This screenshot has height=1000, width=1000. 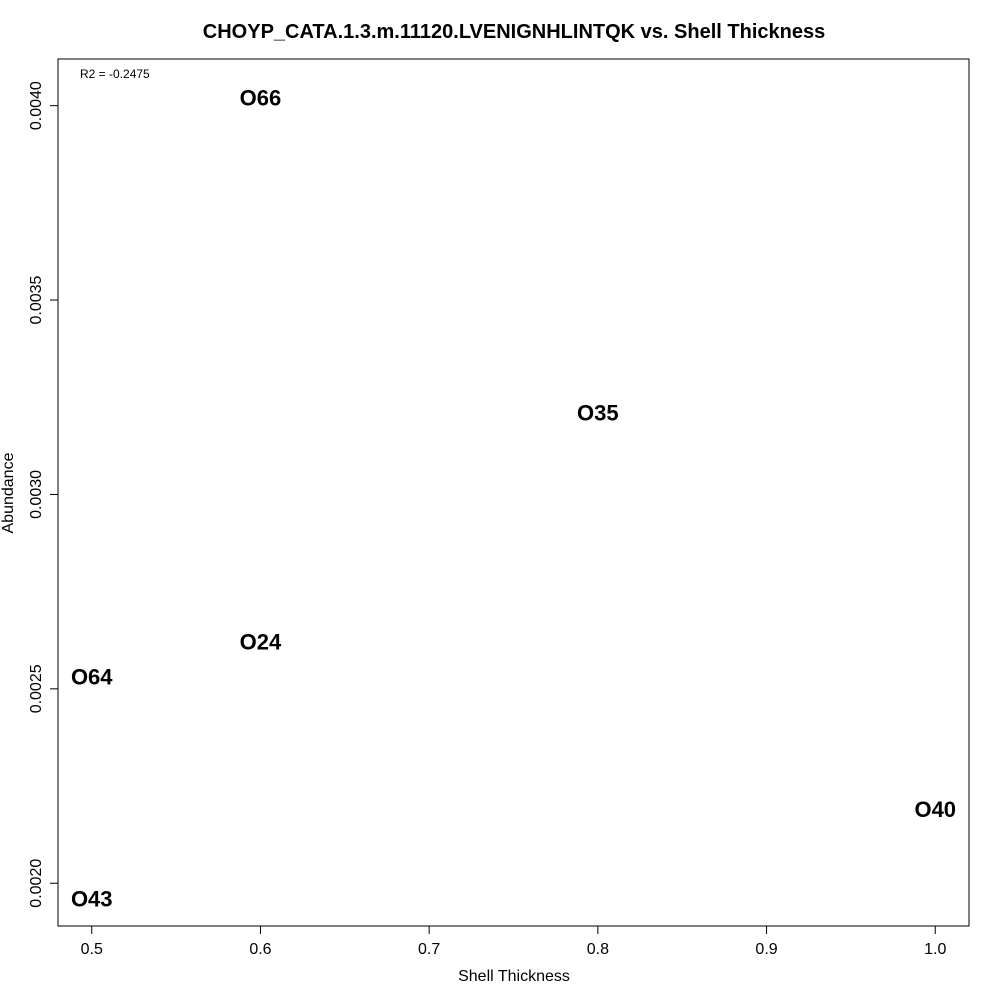 I want to click on x-tick-label: 0.6, so click(x=260, y=949).